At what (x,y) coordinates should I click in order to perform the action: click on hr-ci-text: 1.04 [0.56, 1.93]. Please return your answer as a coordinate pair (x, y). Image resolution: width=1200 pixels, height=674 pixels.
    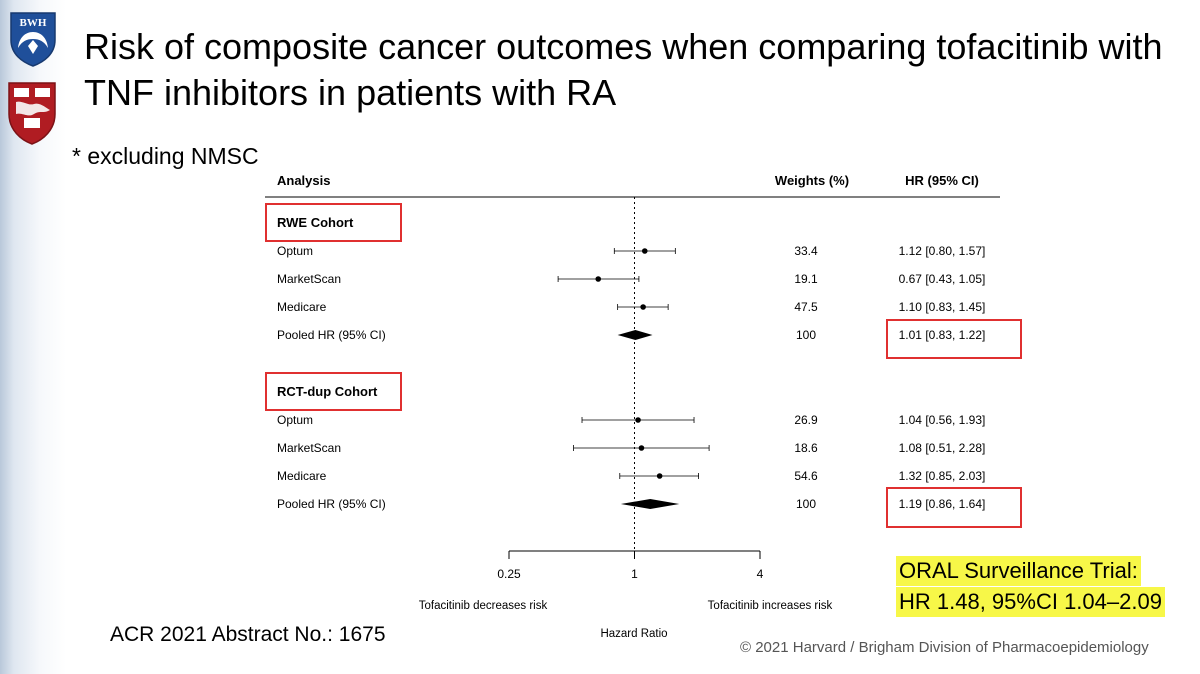
    Looking at the image, I should click on (942, 420).